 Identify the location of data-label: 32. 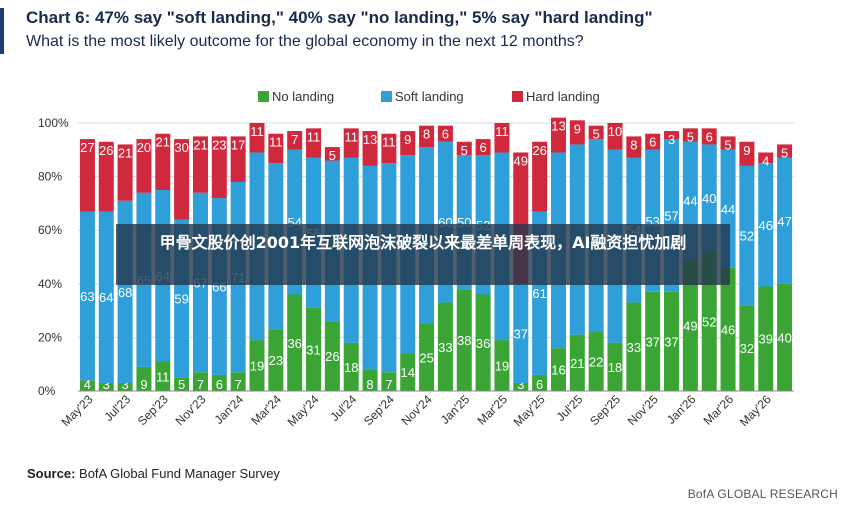
(747, 348).